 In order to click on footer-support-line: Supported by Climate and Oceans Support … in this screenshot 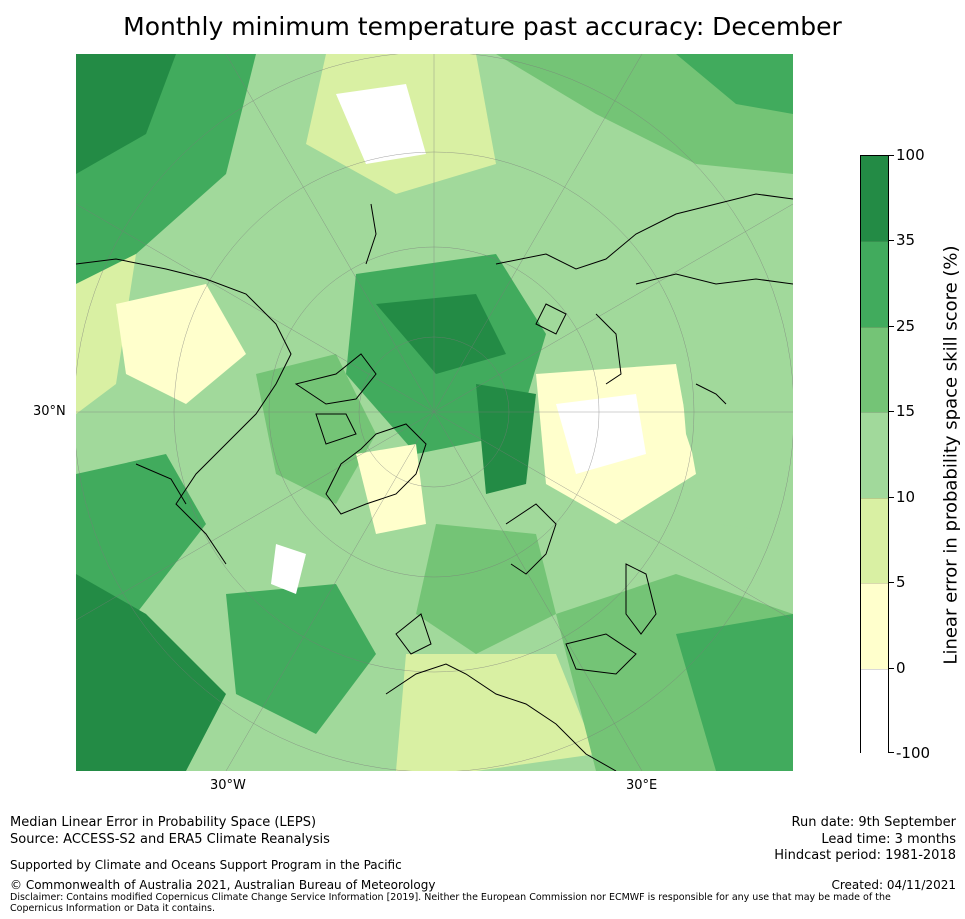, I will do `click(206, 865)`.